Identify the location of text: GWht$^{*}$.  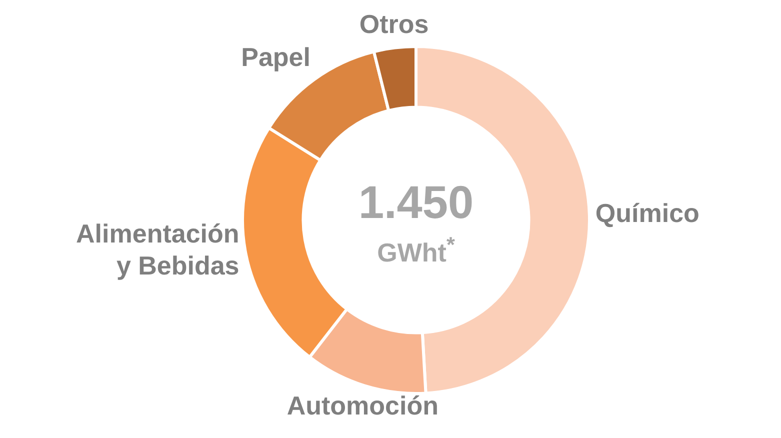
(416, 250).